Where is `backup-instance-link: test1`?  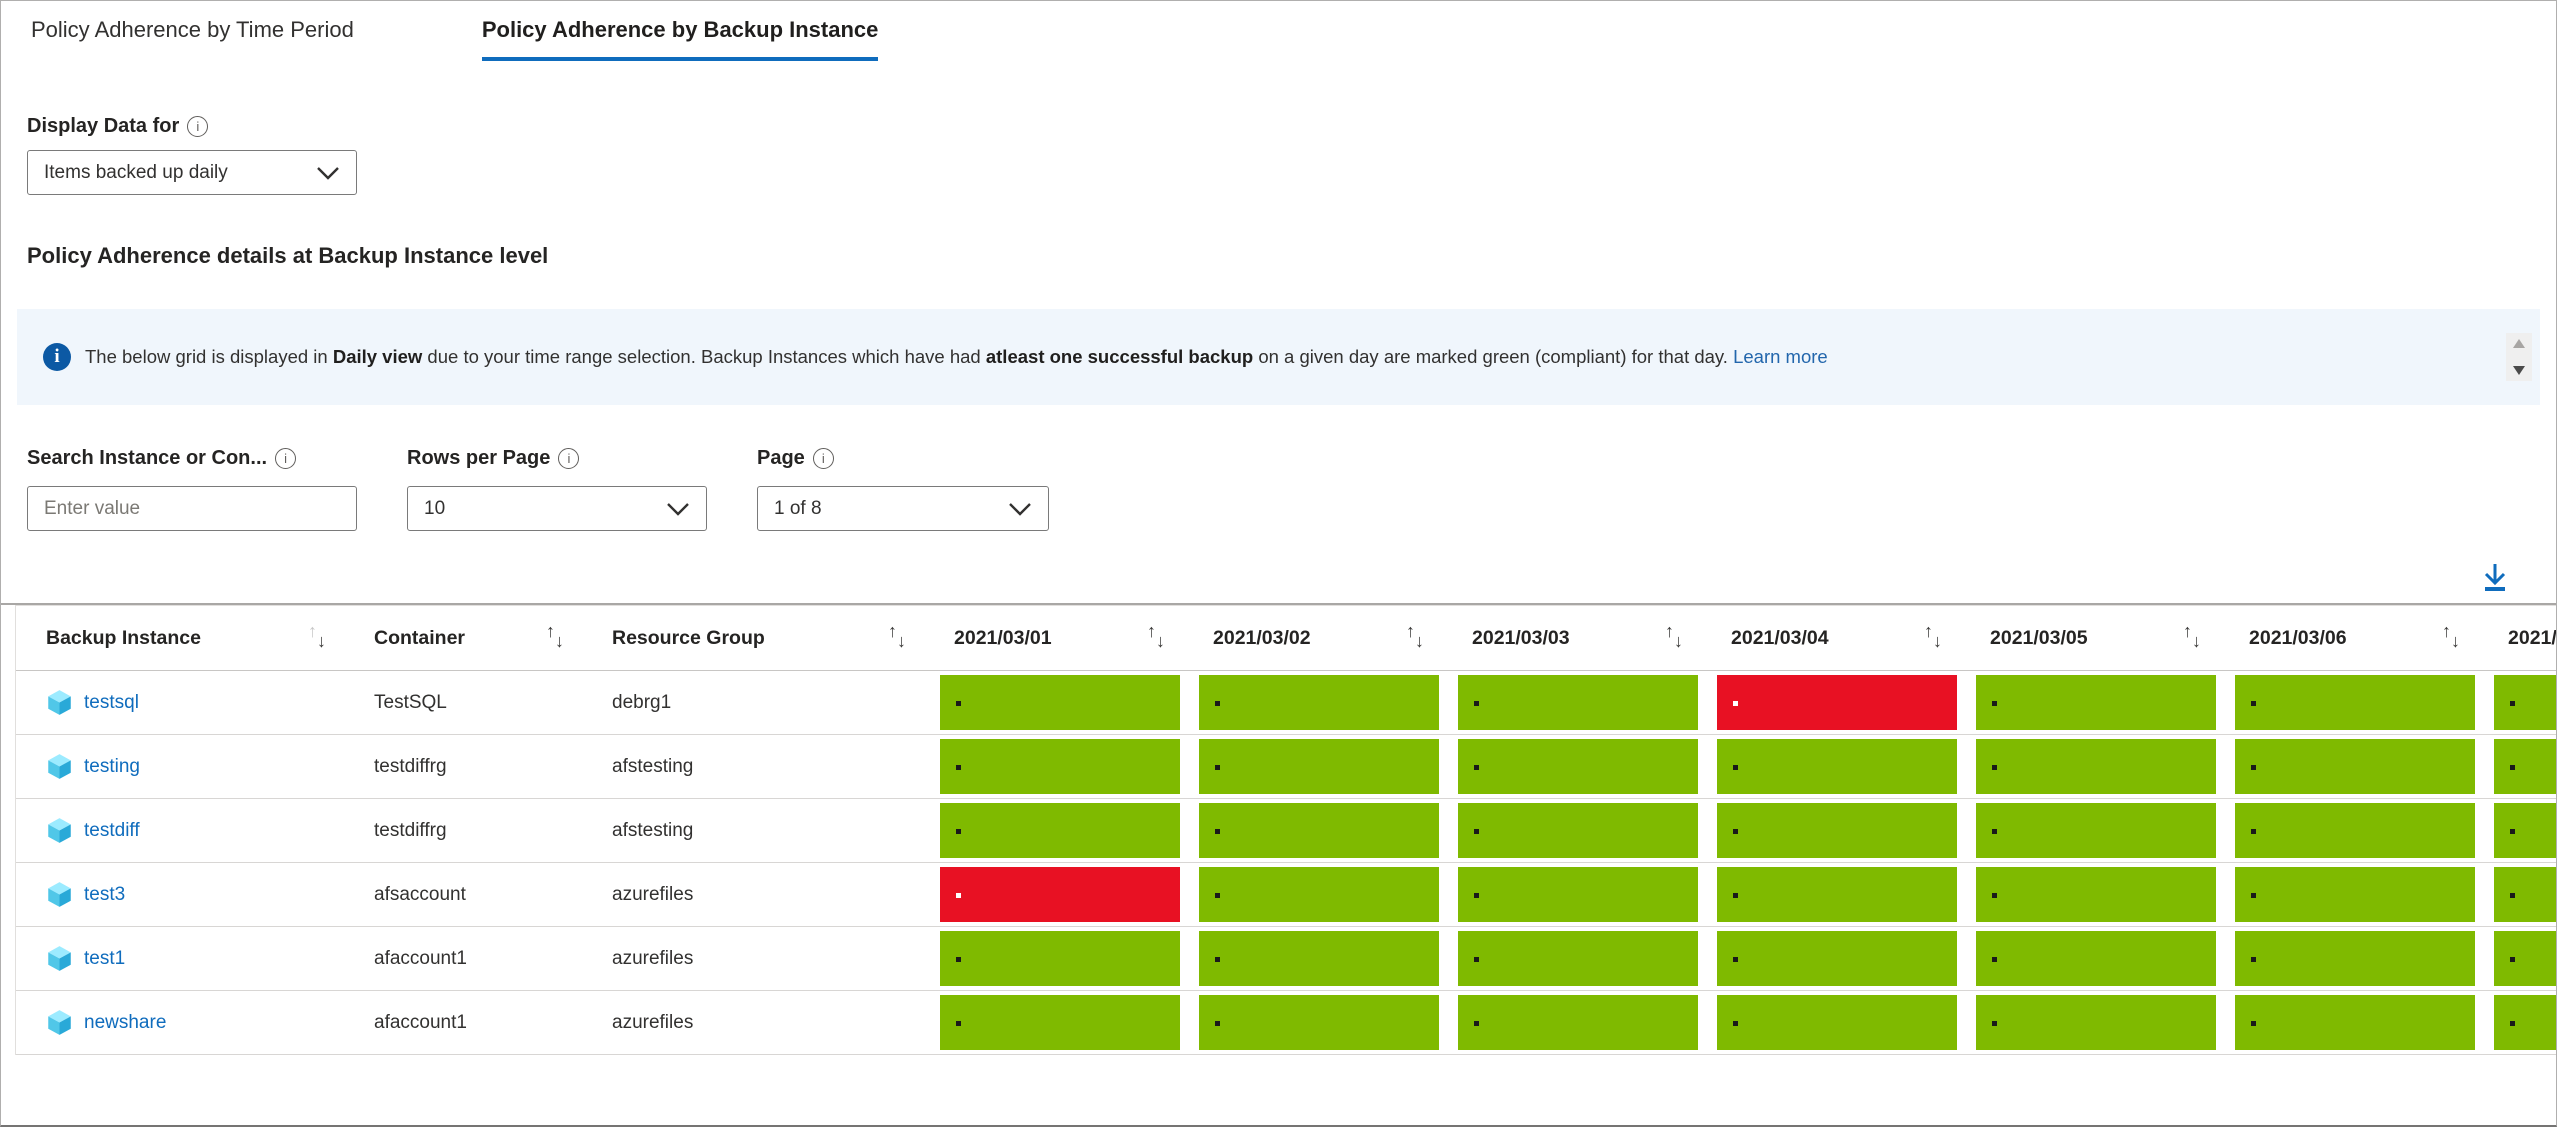
backup-instance-link: test1 is located at coordinates (105, 958).